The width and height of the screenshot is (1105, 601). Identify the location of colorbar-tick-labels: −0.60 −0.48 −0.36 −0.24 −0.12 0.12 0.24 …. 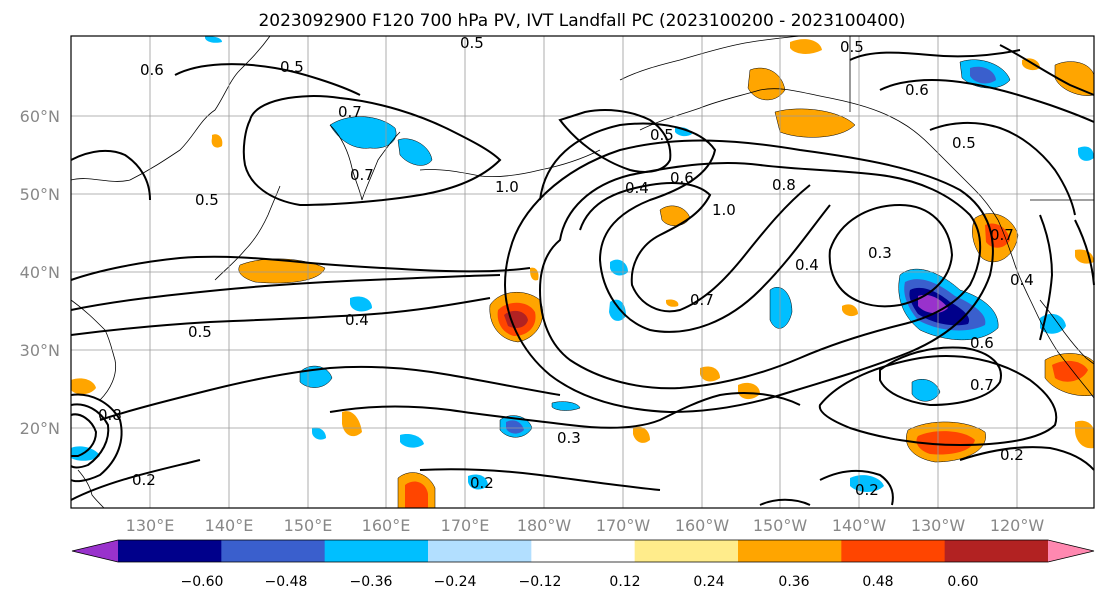
(580, 582).